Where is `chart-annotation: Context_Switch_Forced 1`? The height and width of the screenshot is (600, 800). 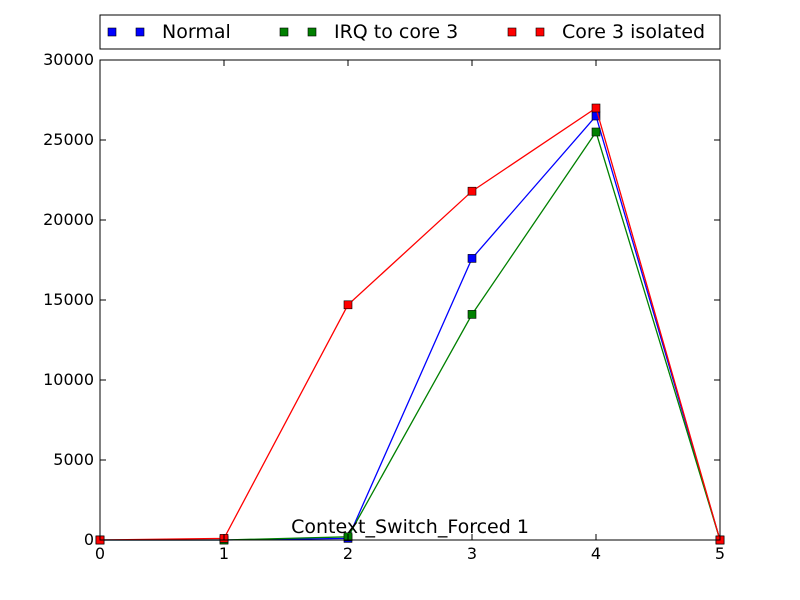 chart-annotation: Context_Switch_Forced 1 is located at coordinates (410, 527).